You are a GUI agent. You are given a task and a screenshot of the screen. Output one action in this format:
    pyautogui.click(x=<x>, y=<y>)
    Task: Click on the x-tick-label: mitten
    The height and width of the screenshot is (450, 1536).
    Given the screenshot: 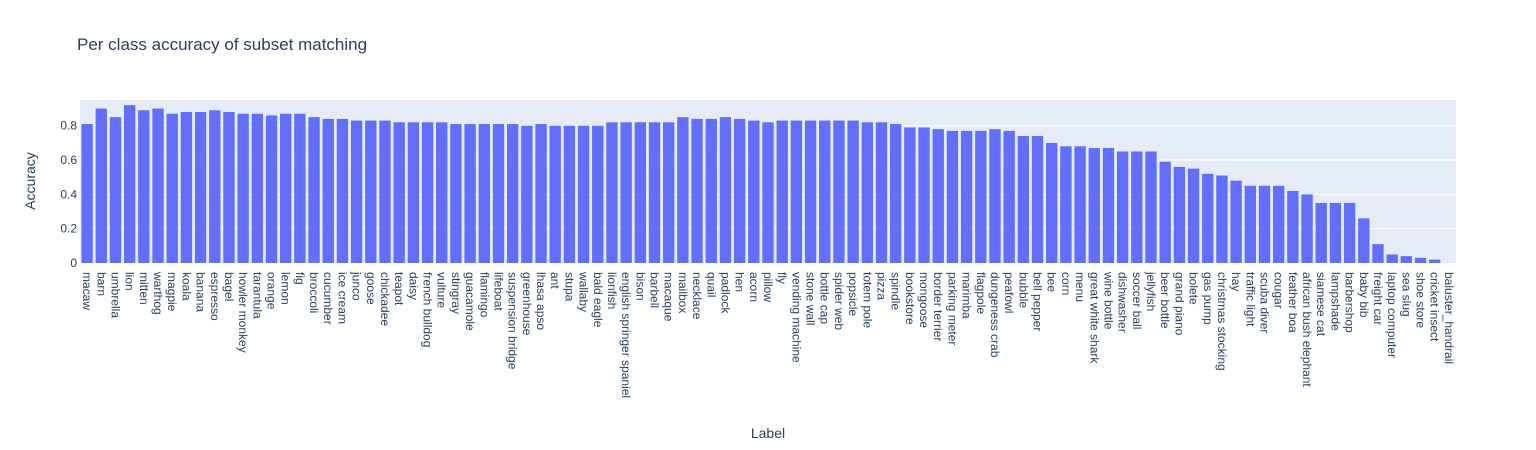 What is the action you would take?
    pyautogui.click(x=144, y=288)
    